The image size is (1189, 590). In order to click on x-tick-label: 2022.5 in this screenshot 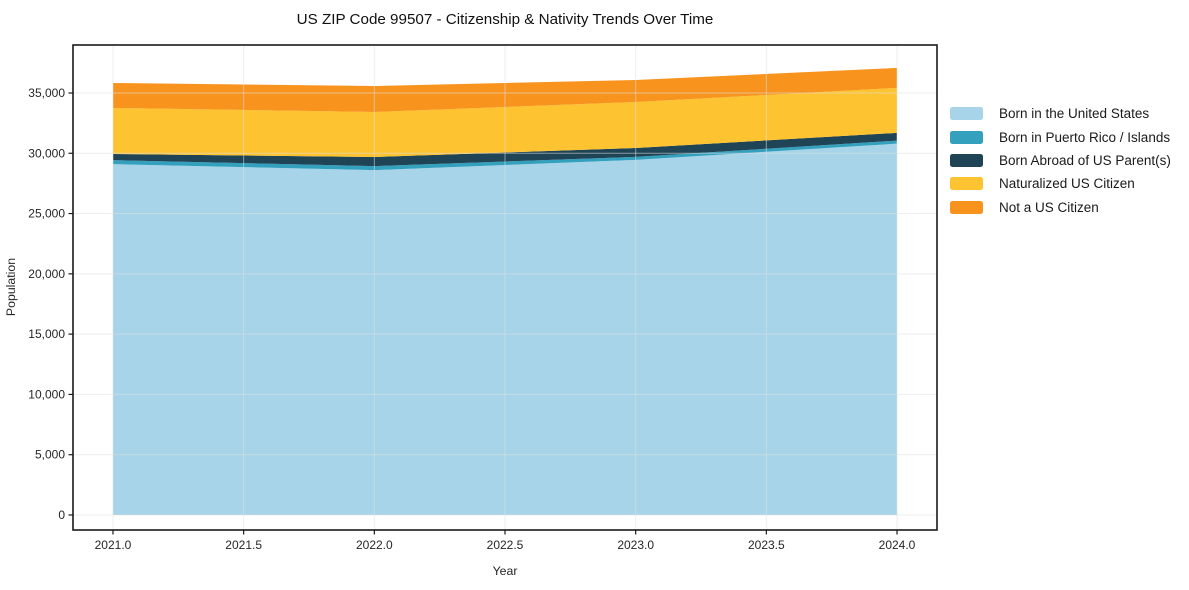, I will do `click(505, 545)`.